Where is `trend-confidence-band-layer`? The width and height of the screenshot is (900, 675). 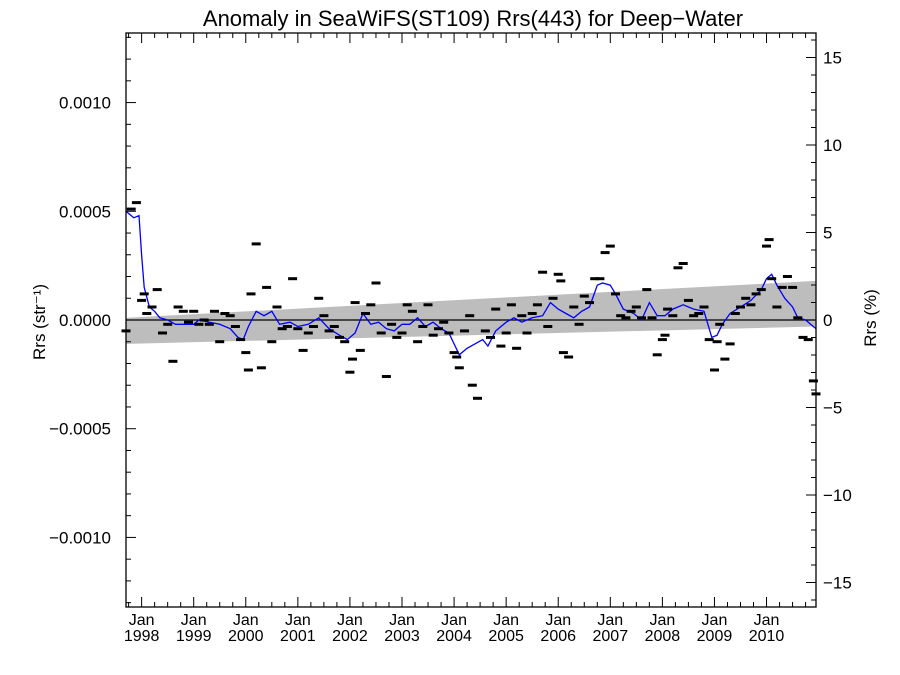 trend-confidence-band-layer is located at coordinates (471, 312).